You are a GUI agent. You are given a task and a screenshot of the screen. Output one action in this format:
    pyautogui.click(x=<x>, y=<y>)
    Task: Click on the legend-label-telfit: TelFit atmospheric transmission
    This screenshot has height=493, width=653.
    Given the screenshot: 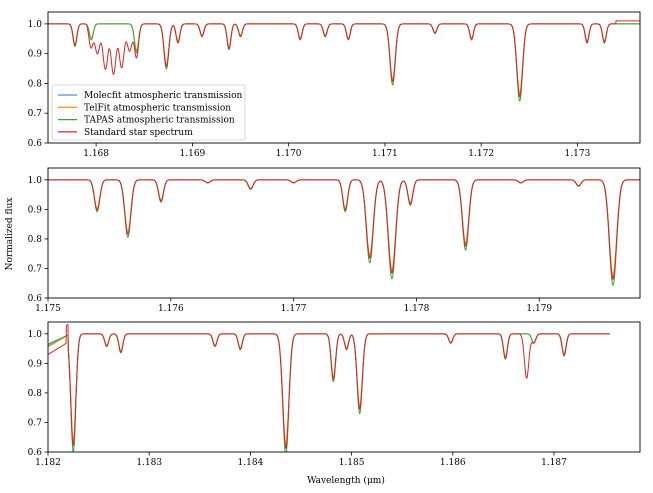 What is the action you would take?
    pyautogui.click(x=157, y=108)
    